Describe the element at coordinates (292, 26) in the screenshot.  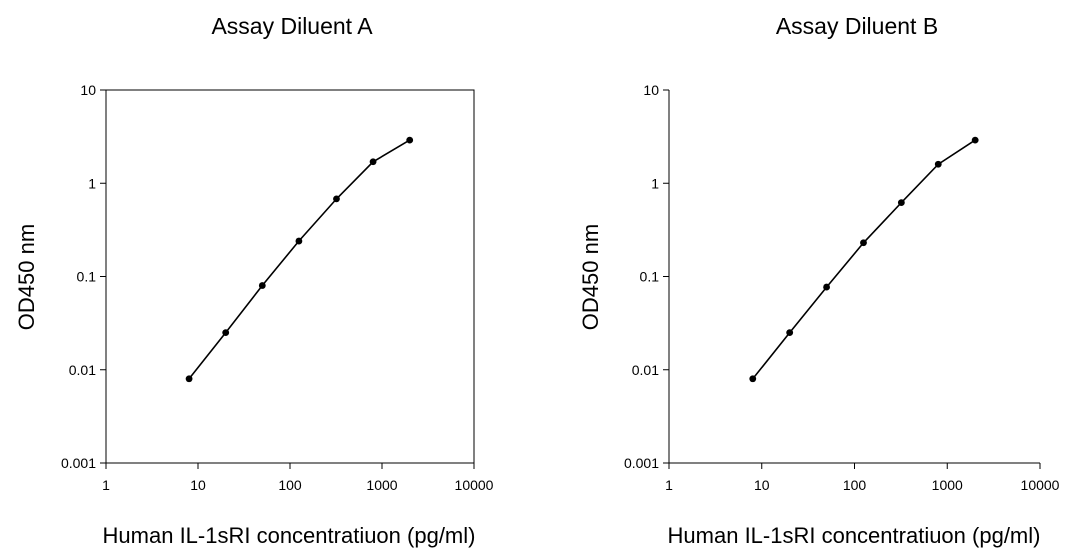
I see `chart-title: Assay Diluent A` at that location.